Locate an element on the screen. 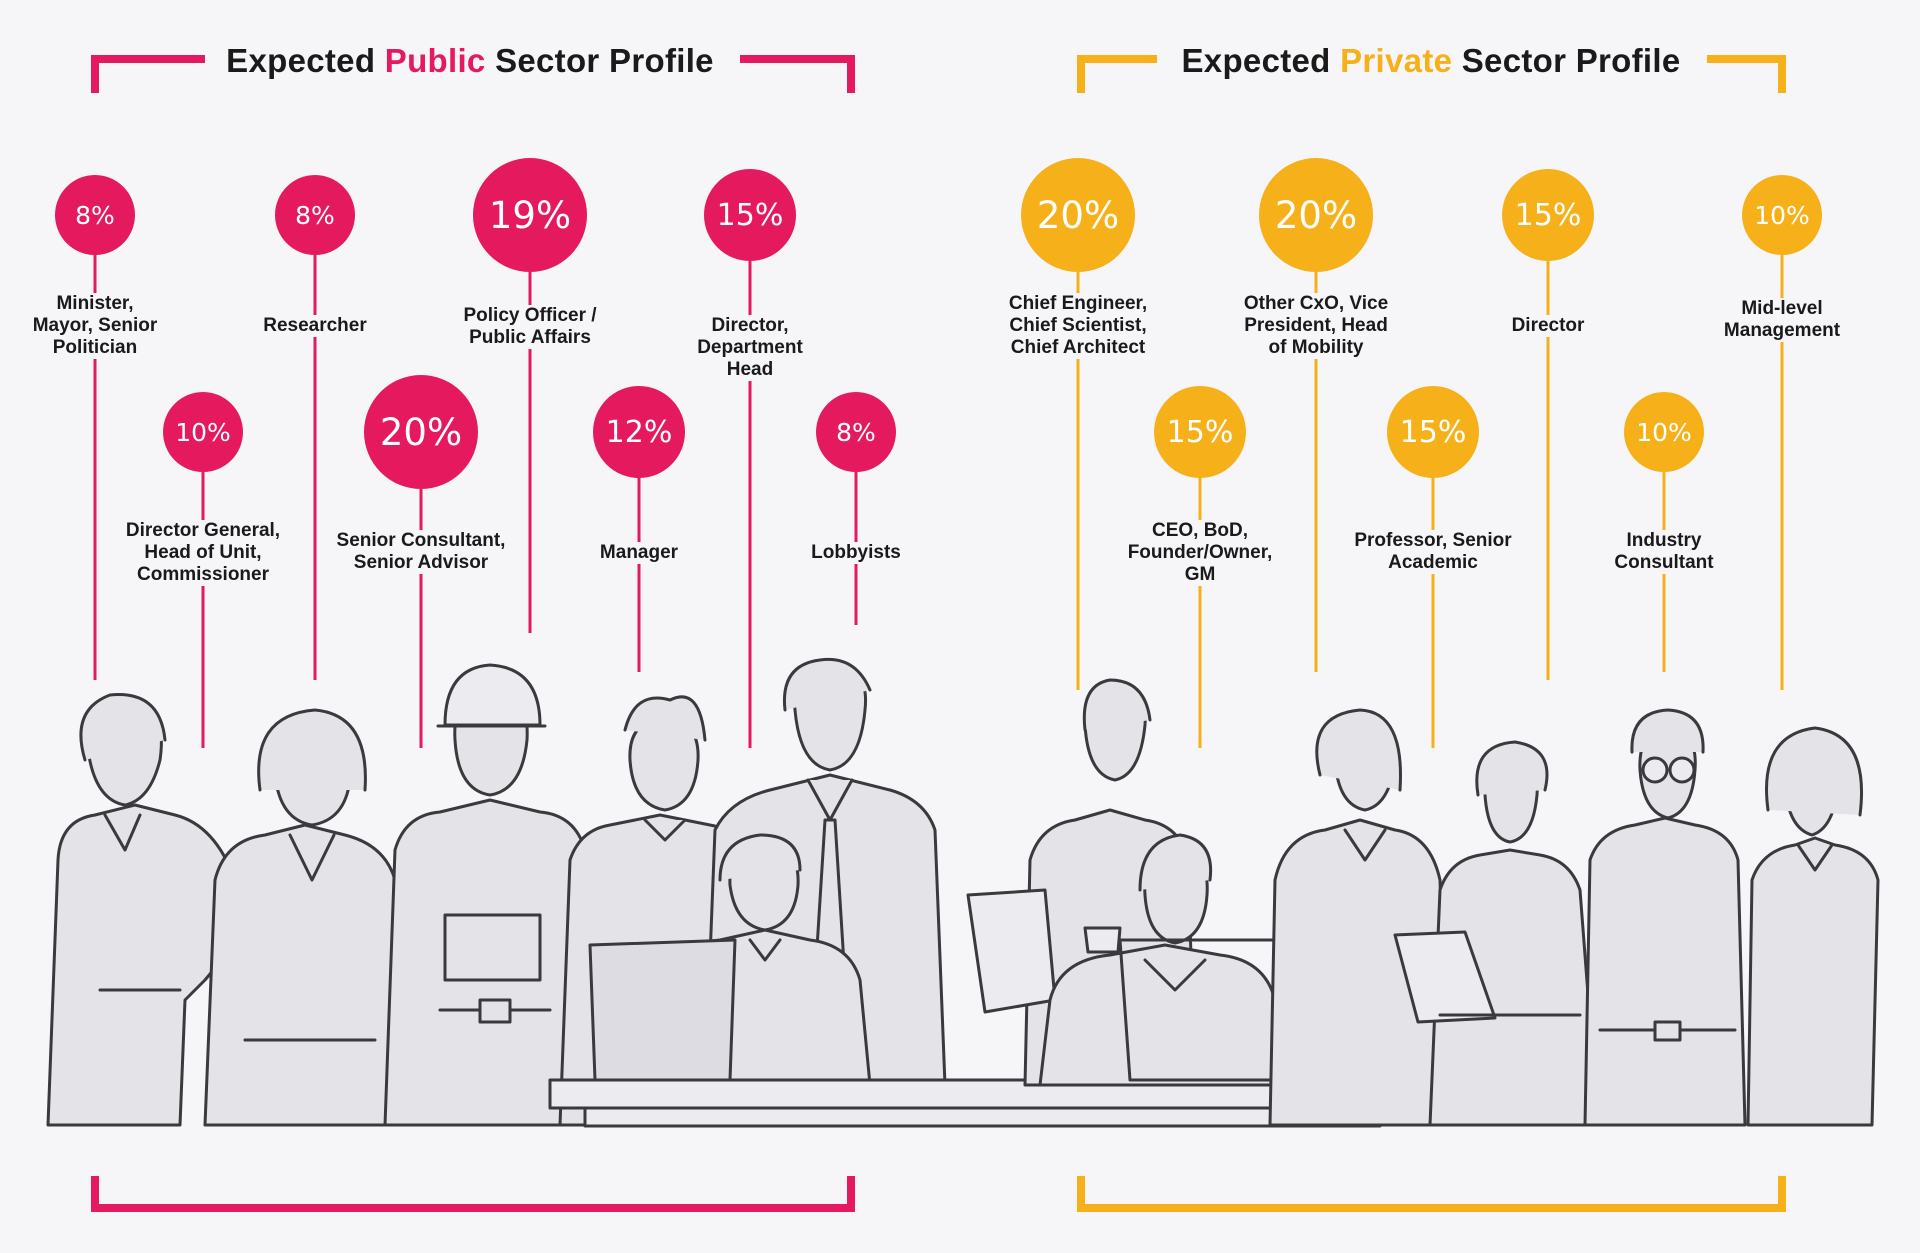  public-role-label: Policy Officer / Public Affairs is located at coordinates (530, 327).